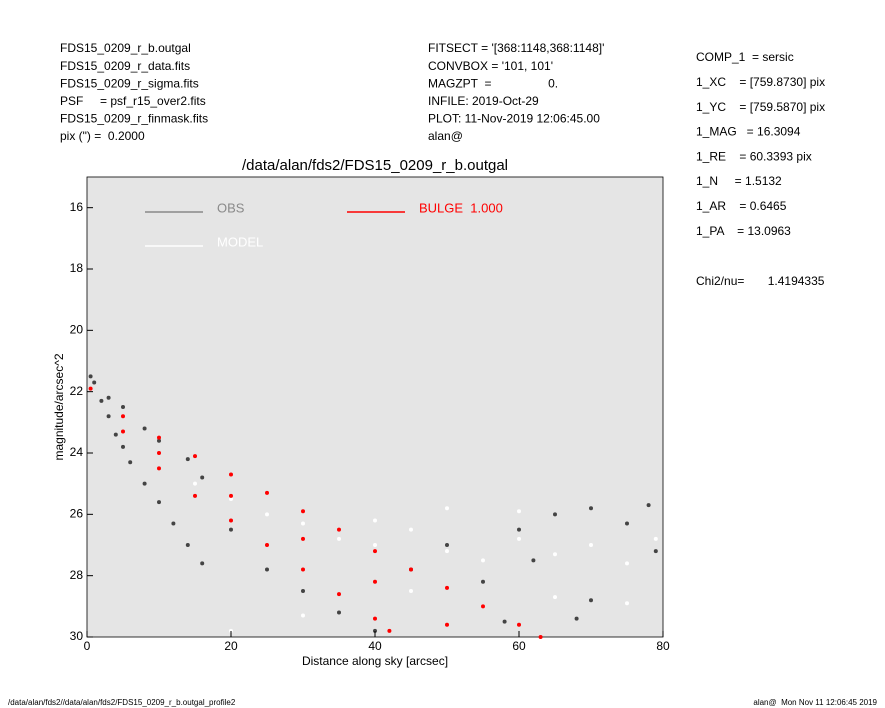 Image resolution: width=885 pixels, height=708 pixels. What do you see at coordinates (375, 661) in the screenshot?
I see `x-axis-label: Distance along sky [arcsec]` at bounding box center [375, 661].